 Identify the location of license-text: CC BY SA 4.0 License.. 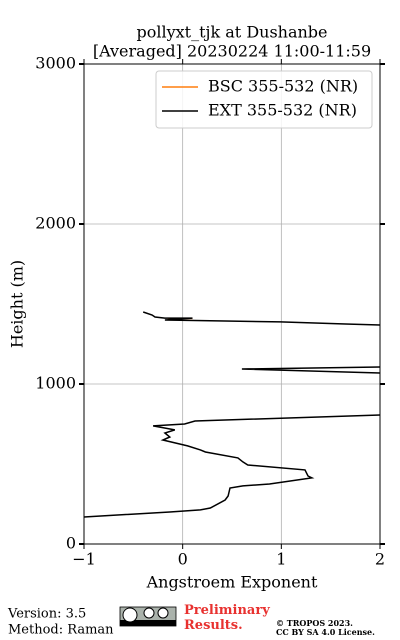
(325, 632).